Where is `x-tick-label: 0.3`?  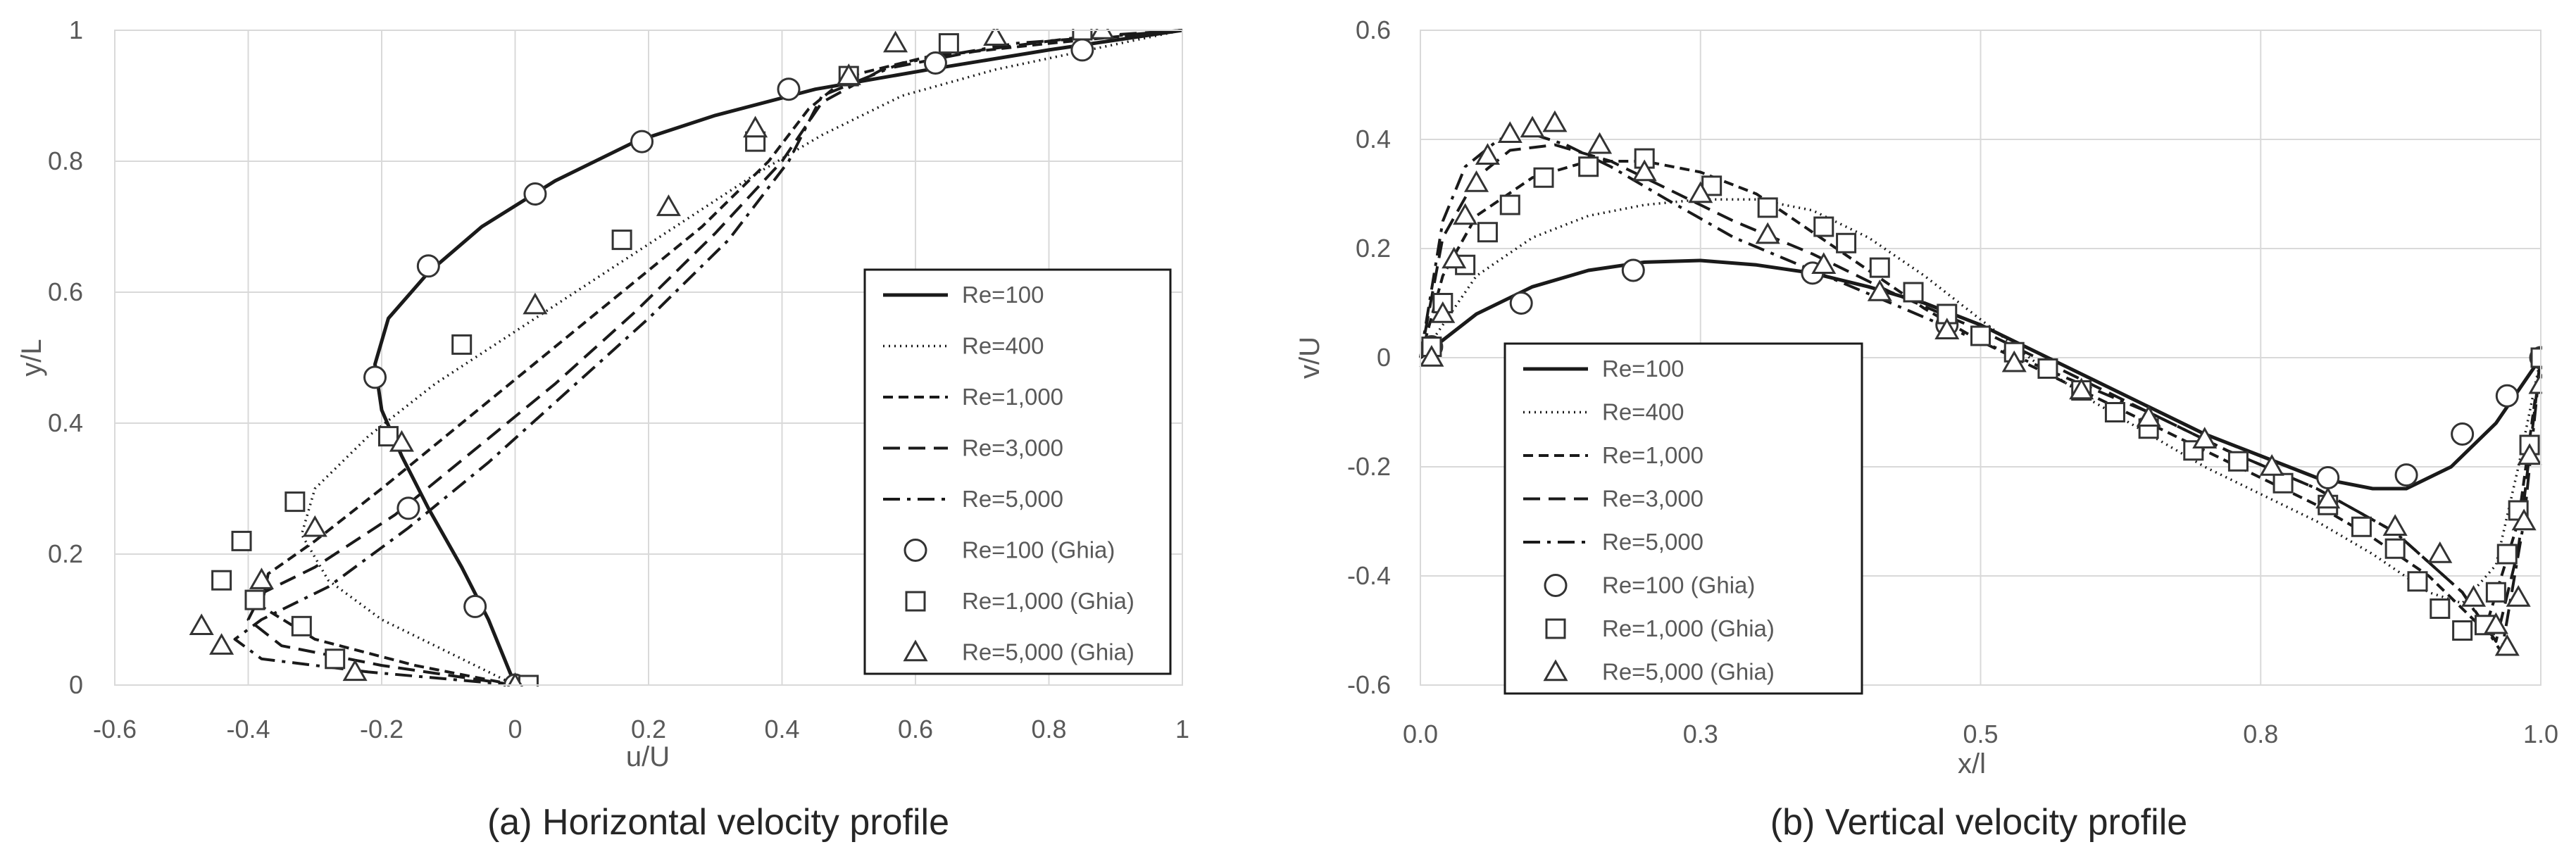
x-tick-label: 0.3 is located at coordinates (1700, 734).